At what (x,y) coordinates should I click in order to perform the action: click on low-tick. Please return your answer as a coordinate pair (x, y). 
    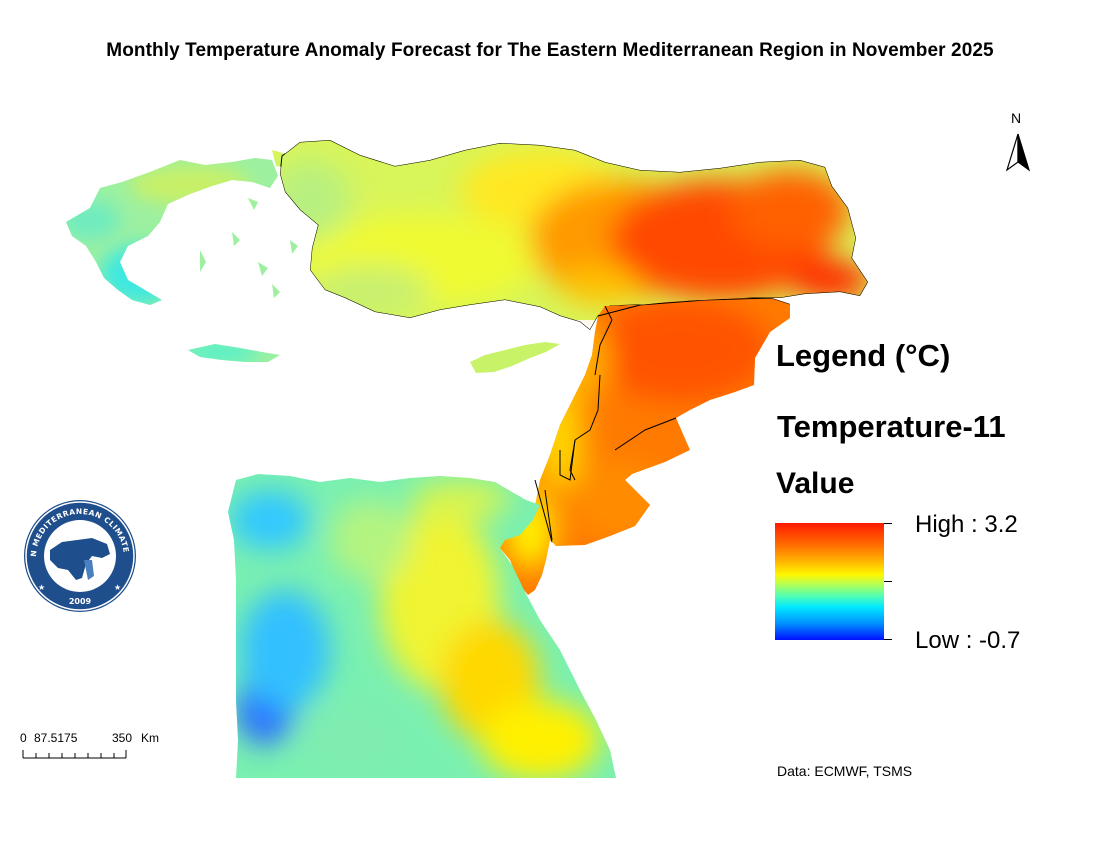
    Looking at the image, I should click on (888, 639).